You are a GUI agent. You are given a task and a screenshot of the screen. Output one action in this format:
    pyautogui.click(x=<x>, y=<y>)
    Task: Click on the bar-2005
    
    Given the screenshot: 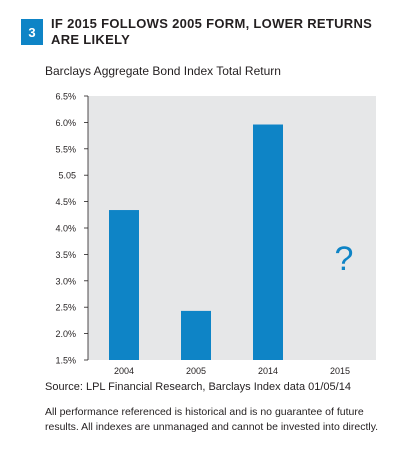 What is the action you would take?
    pyautogui.click(x=196, y=335)
    